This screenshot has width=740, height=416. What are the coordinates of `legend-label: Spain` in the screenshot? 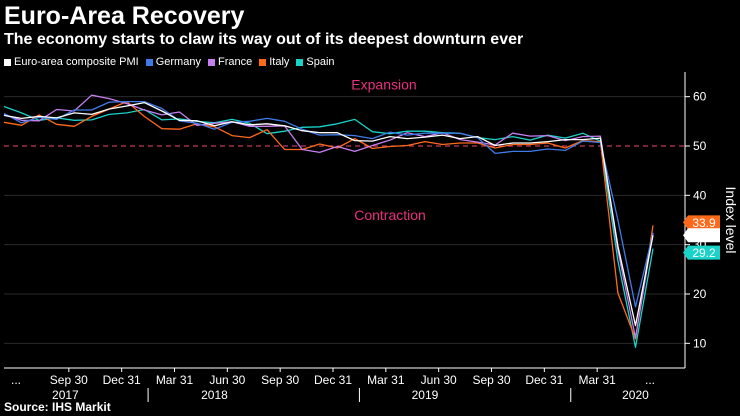 It's located at (320, 62).